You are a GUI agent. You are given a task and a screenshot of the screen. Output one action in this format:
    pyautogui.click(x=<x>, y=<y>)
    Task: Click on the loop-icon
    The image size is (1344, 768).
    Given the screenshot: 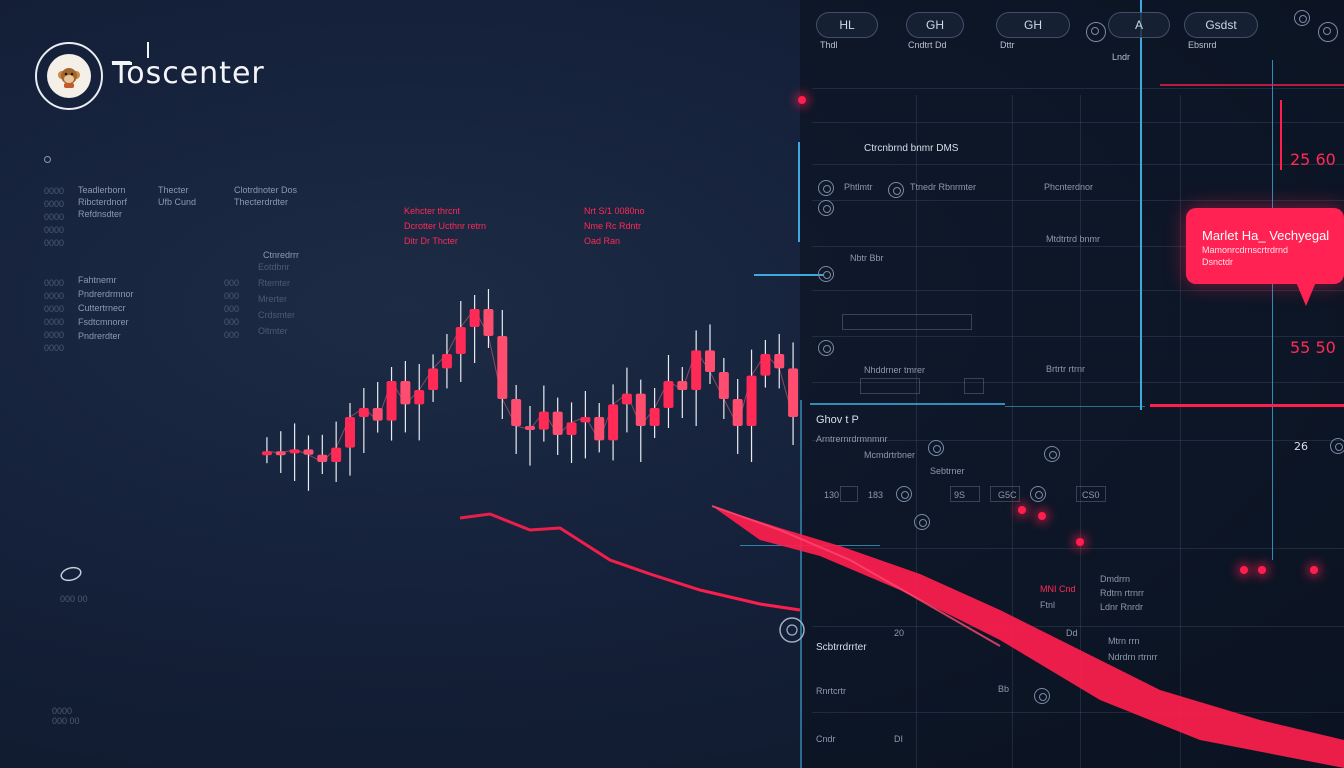 What is the action you would take?
    pyautogui.click(x=71, y=576)
    